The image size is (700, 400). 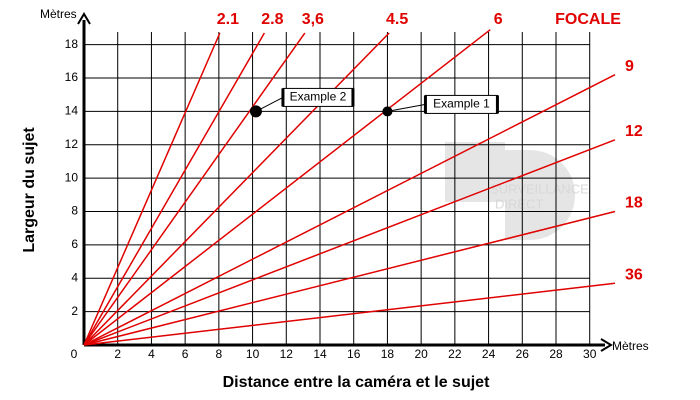 I want to click on x-tick-label: 6, so click(x=185, y=354).